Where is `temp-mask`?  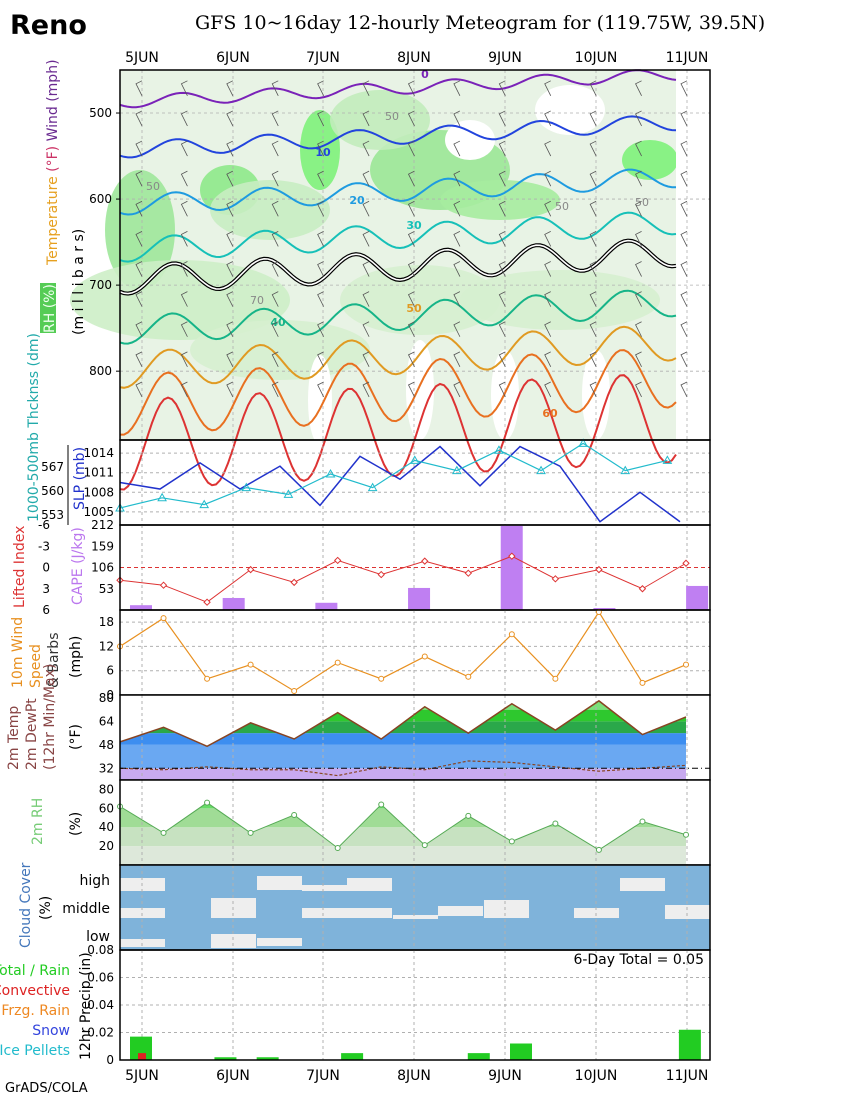
temp-mask is located at coordinates (415, 721).